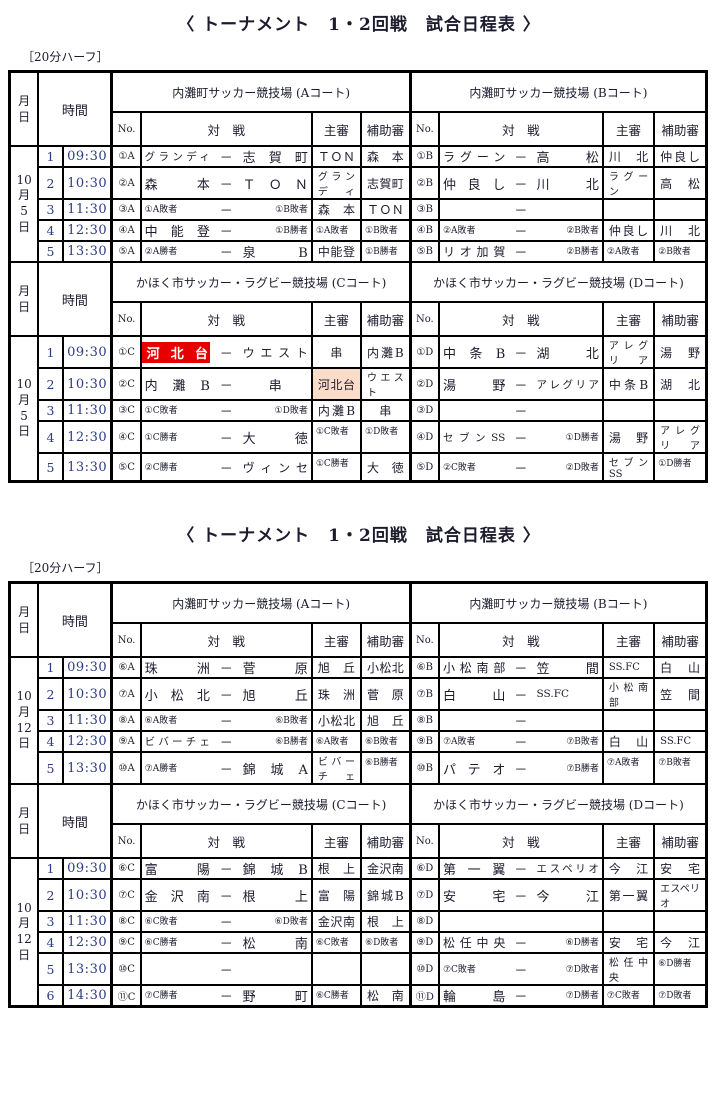 This screenshot has width=718, height=1118. What do you see at coordinates (569, 996) in the screenshot?
I see `away-team: ⑦D勝者` at bounding box center [569, 996].